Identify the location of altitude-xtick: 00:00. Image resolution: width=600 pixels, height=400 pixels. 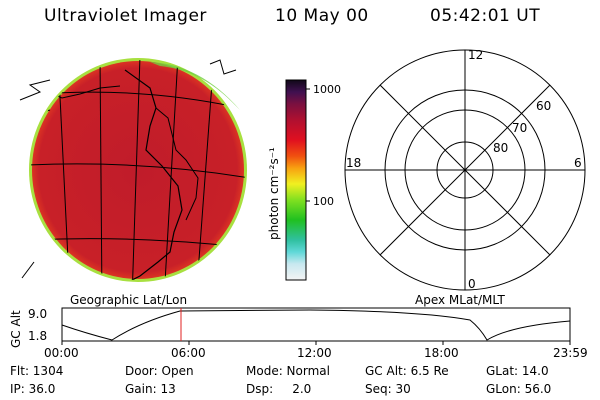
(61, 353).